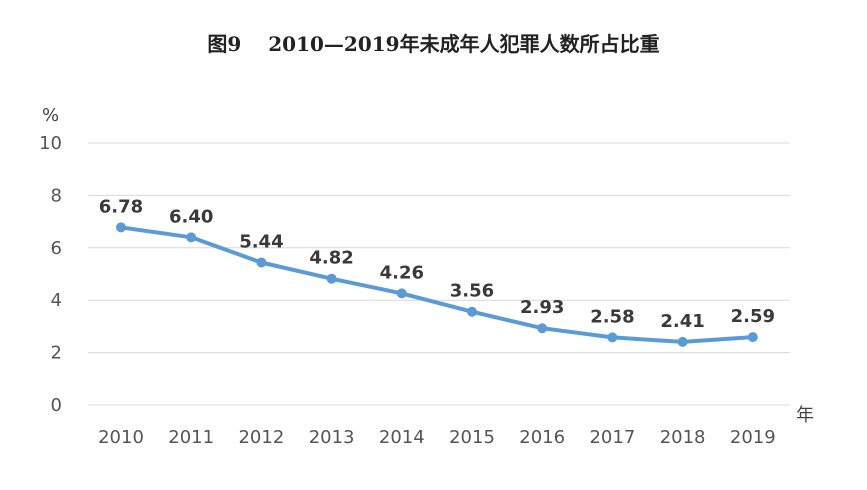 The height and width of the screenshot is (490, 867). I want to click on data-label: 5.44, so click(261, 241).